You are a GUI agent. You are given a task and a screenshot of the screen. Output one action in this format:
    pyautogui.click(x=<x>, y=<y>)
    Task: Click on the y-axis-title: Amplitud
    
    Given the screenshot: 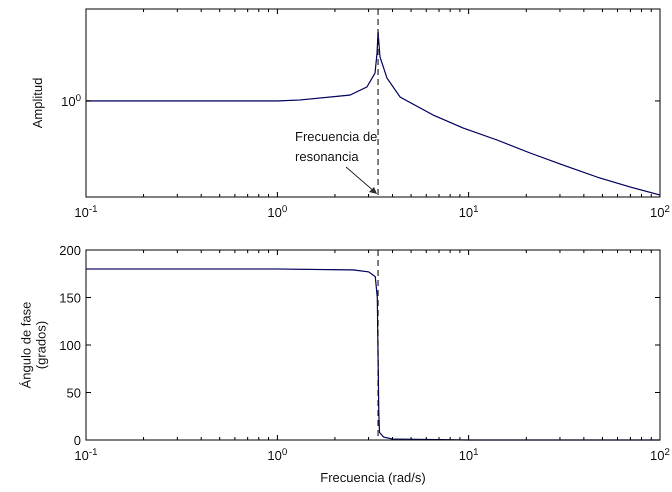 What is the action you would take?
    pyautogui.click(x=37, y=103)
    